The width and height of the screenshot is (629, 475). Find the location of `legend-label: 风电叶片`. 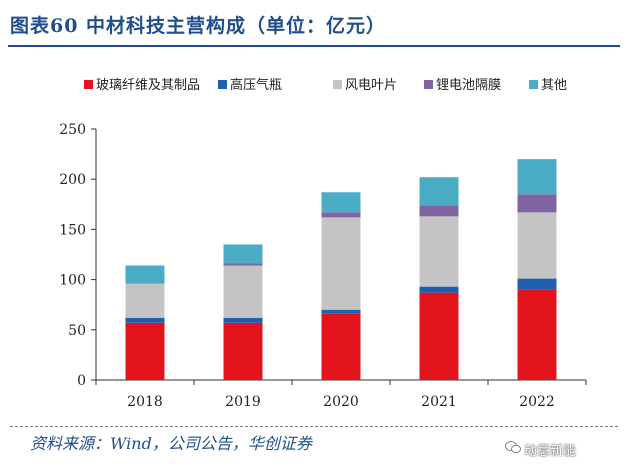

legend-label: 风电叶片 is located at coordinates (371, 85).